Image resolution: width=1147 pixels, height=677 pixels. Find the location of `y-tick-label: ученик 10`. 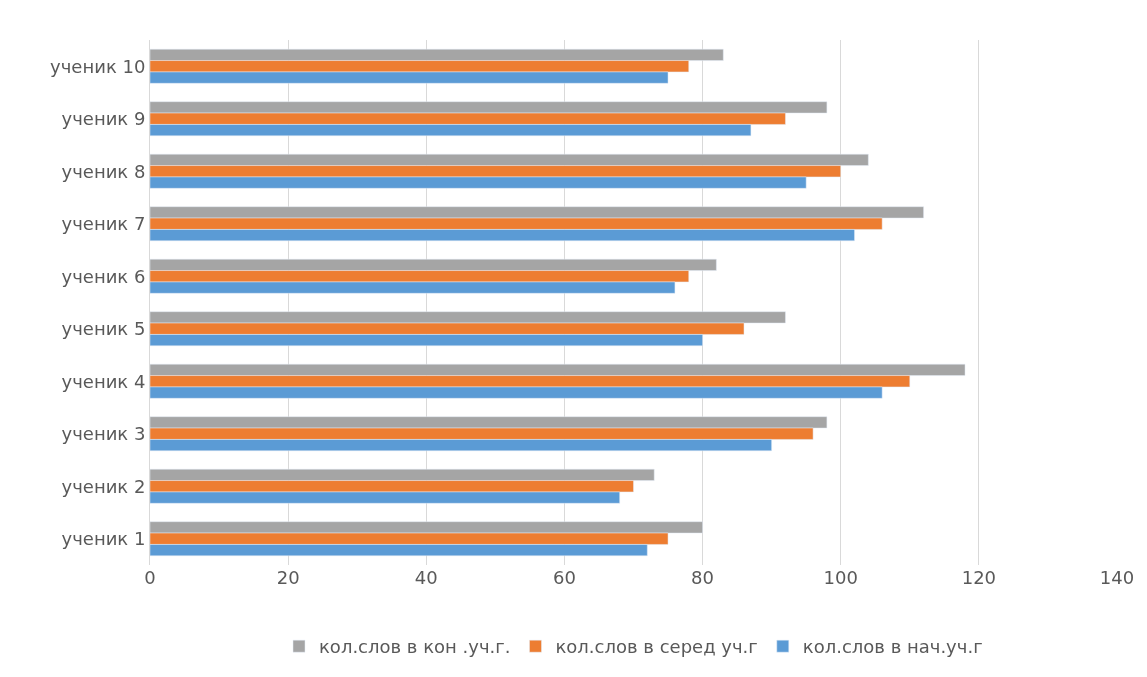

y-tick-label: ученик 10 is located at coordinates (98, 66).